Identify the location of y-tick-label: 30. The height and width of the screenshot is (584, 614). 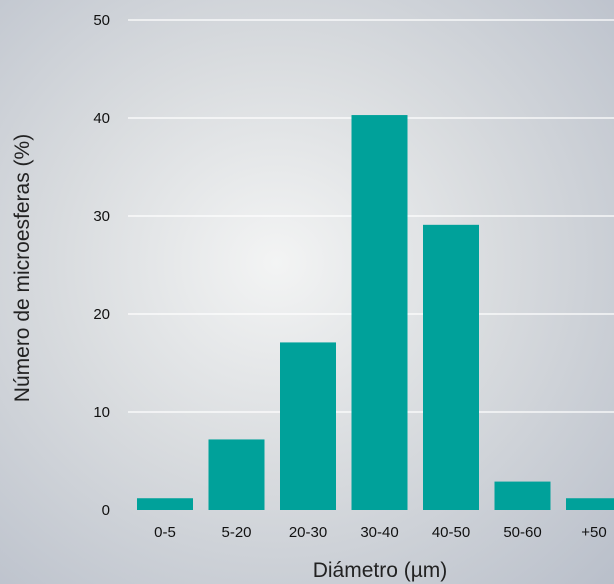
(101, 216).